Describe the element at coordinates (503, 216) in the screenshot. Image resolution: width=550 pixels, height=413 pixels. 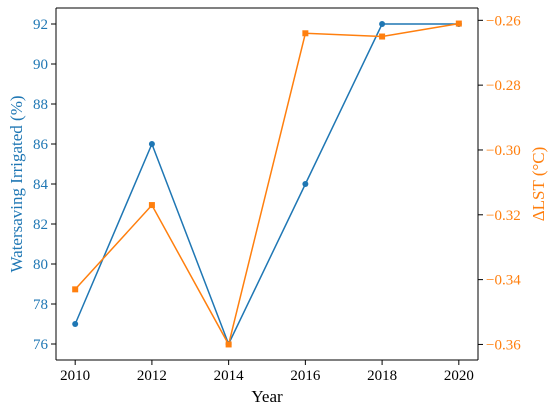
I see `y-right-tick-label: −0.32` at that location.